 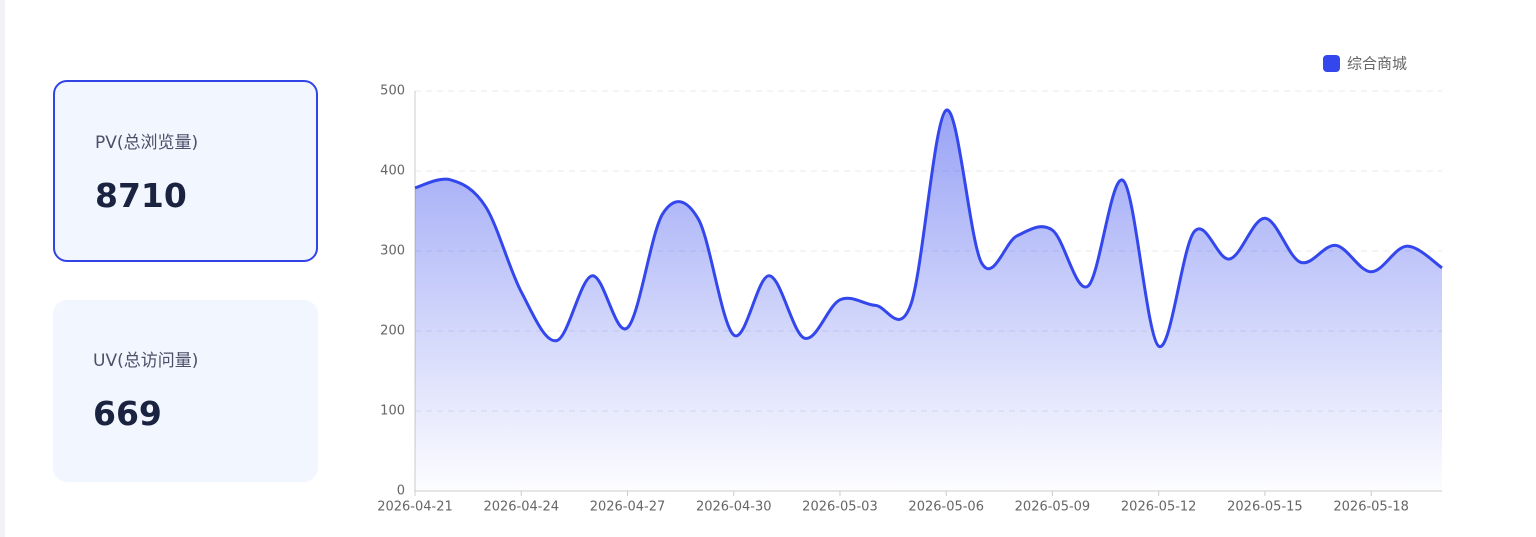 What do you see at coordinates (392, 91) in the screenshot?
I see `y-tick-label: 500` at bounding box center [392, 91].